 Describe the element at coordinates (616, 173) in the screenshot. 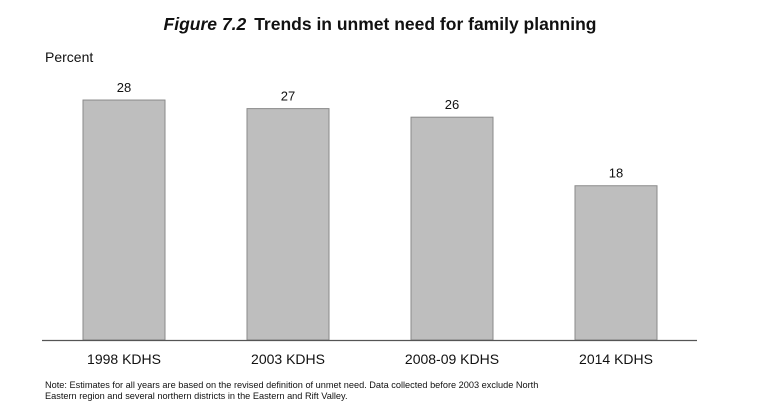

I see `data-label: 18` at that location.